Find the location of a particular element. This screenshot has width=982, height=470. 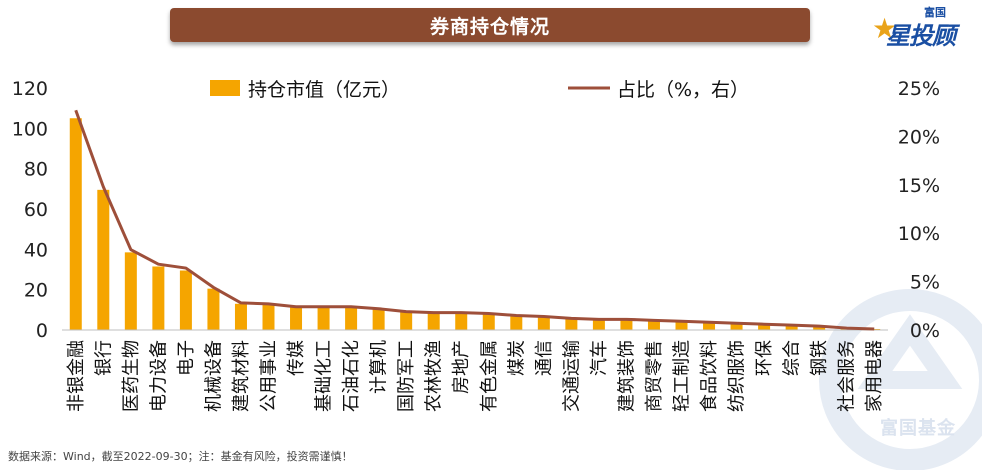

chart-title: 券商持仓情况 is located at coordinates (489, 26).